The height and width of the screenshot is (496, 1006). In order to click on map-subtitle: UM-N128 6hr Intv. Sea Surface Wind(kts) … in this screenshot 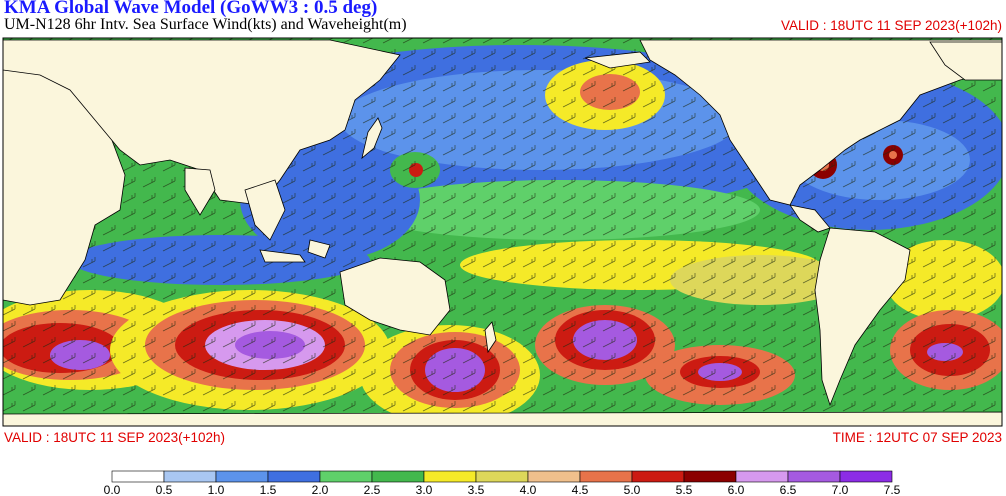, I will do `click(205, 24)`.